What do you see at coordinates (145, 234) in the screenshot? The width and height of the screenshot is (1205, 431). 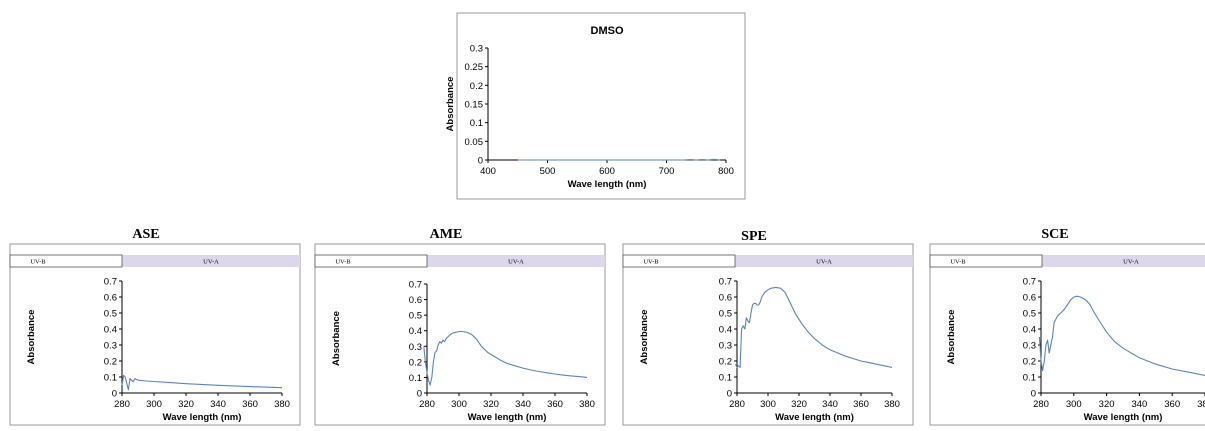 I see `chart-title: ASE` at bounding box center [145, 234].